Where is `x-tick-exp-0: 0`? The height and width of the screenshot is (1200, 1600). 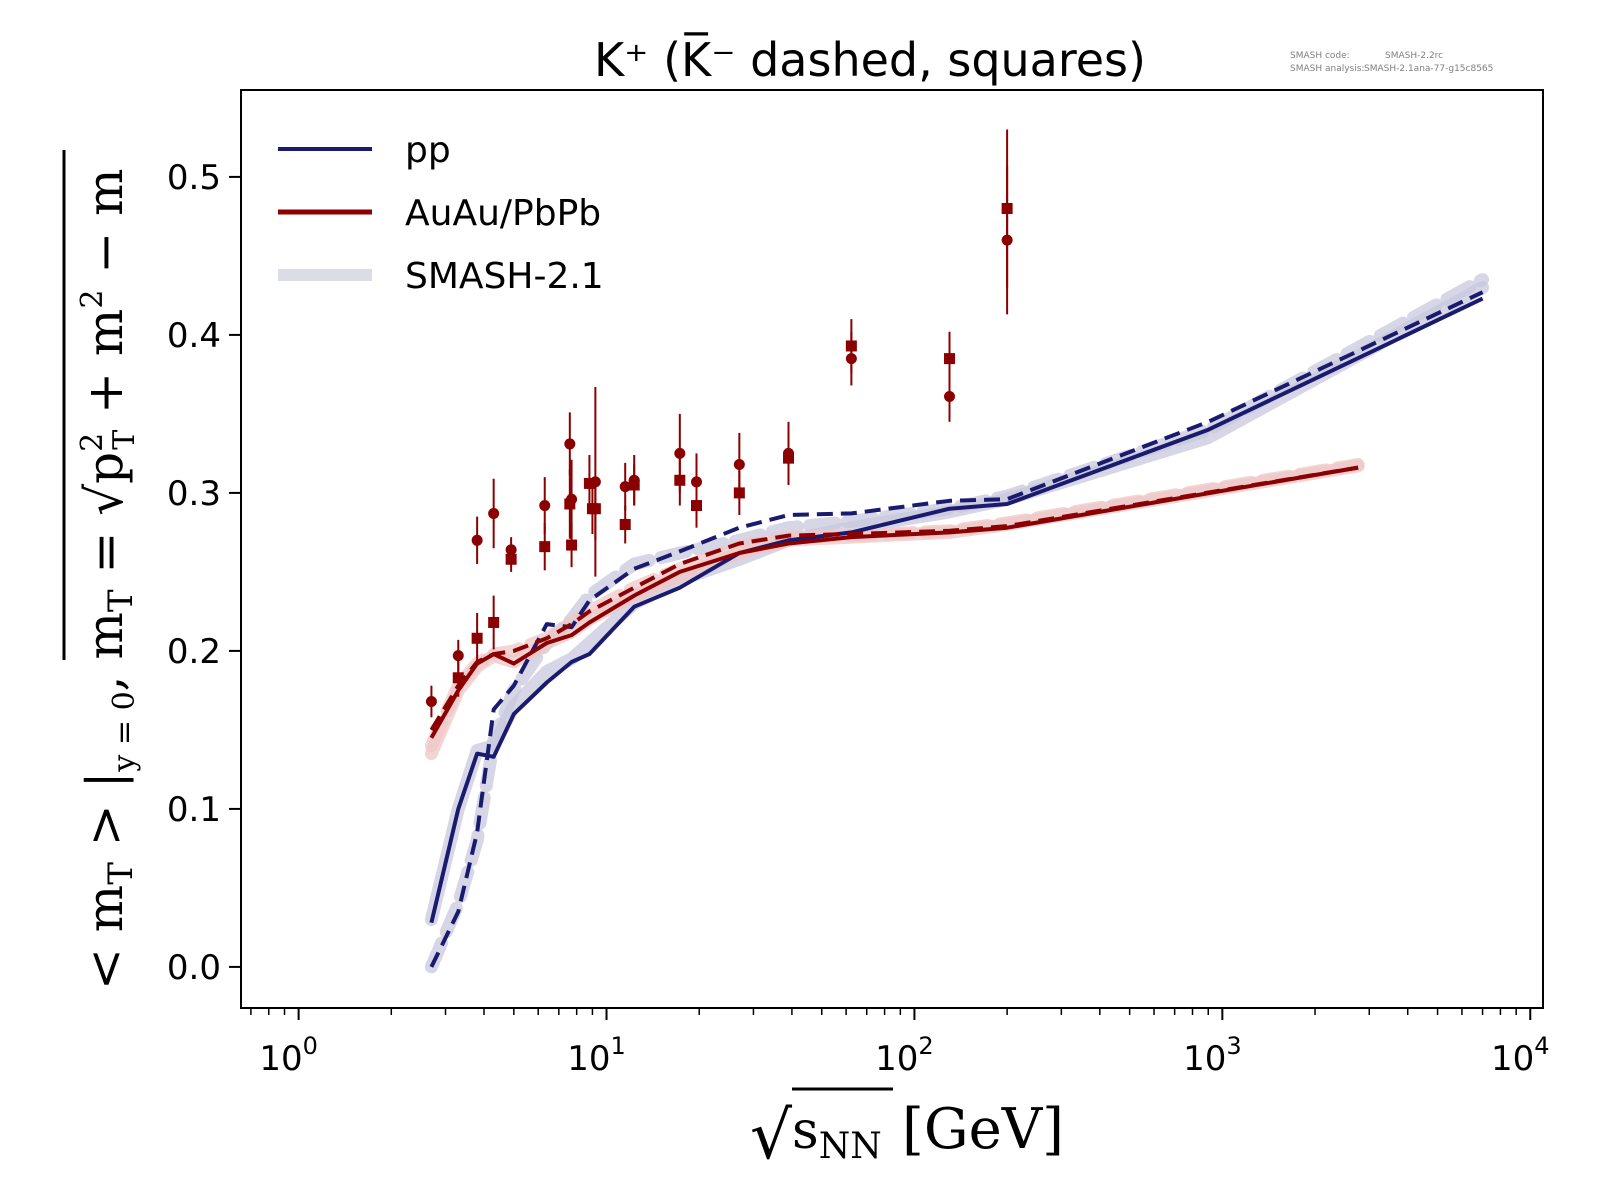
x-tick-exp-0: 0 is located at coordinates (310, 1046).